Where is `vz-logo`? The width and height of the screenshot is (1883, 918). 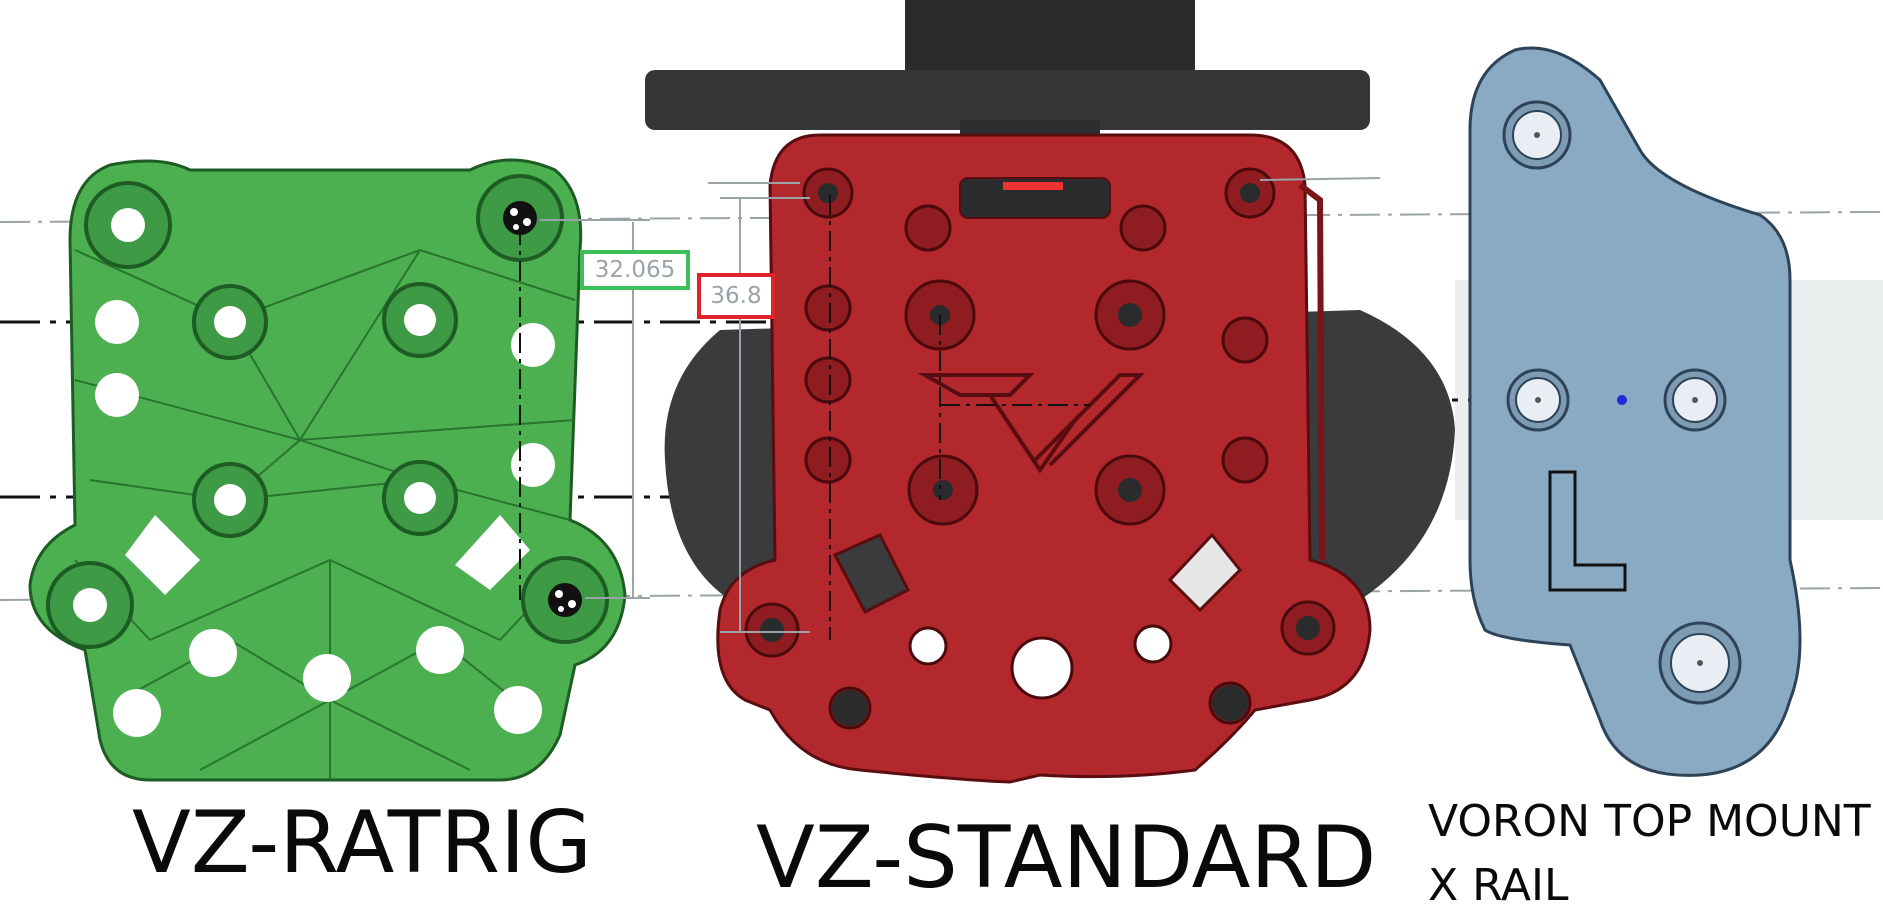 vz-logo is located at coordinates (1031, 423).